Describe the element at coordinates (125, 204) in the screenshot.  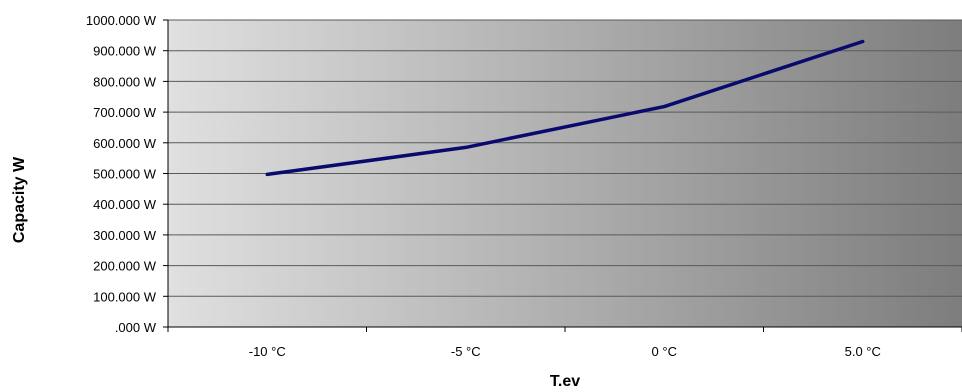
I see `y-tick-label: 400.000 W` at that location.